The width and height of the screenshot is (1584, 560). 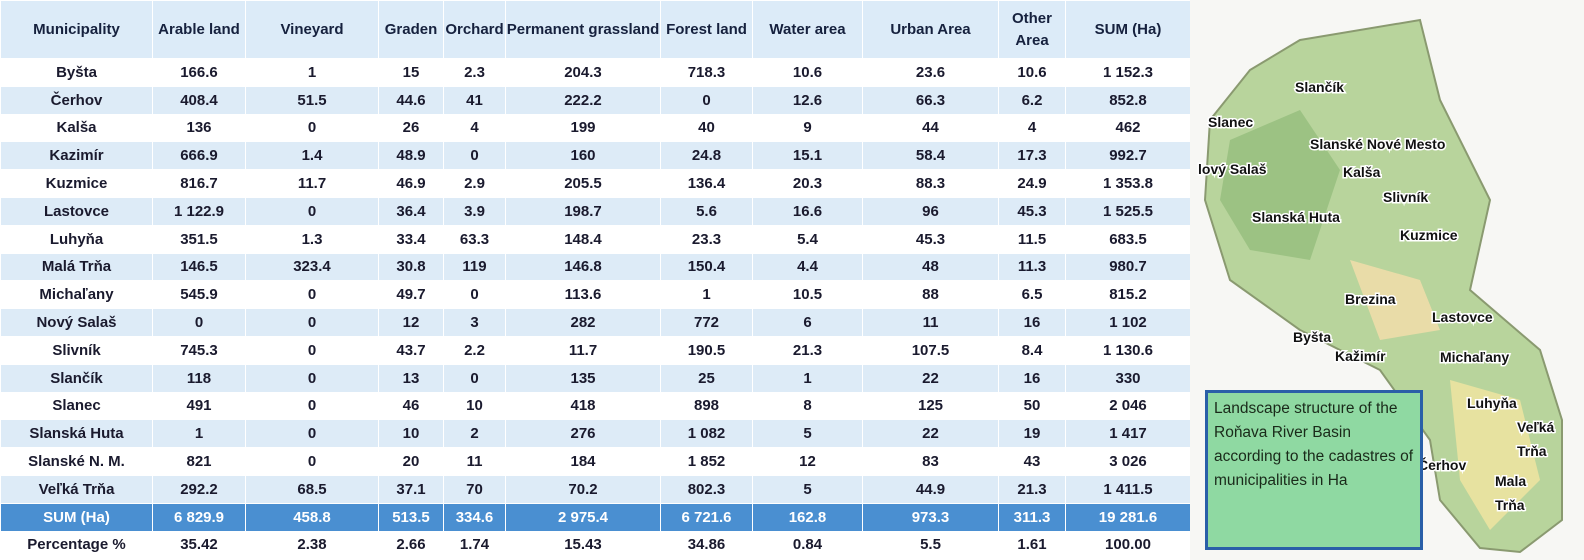 I want to click on cell: Slivník, so click(x=76, y=350).